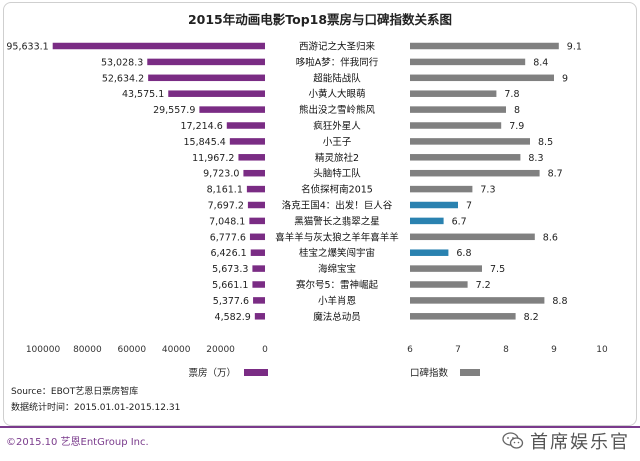 The width and height of the screenshot is (640, 461). I want to click on box-office-value-label: 6,777.6, so click(228, 237).